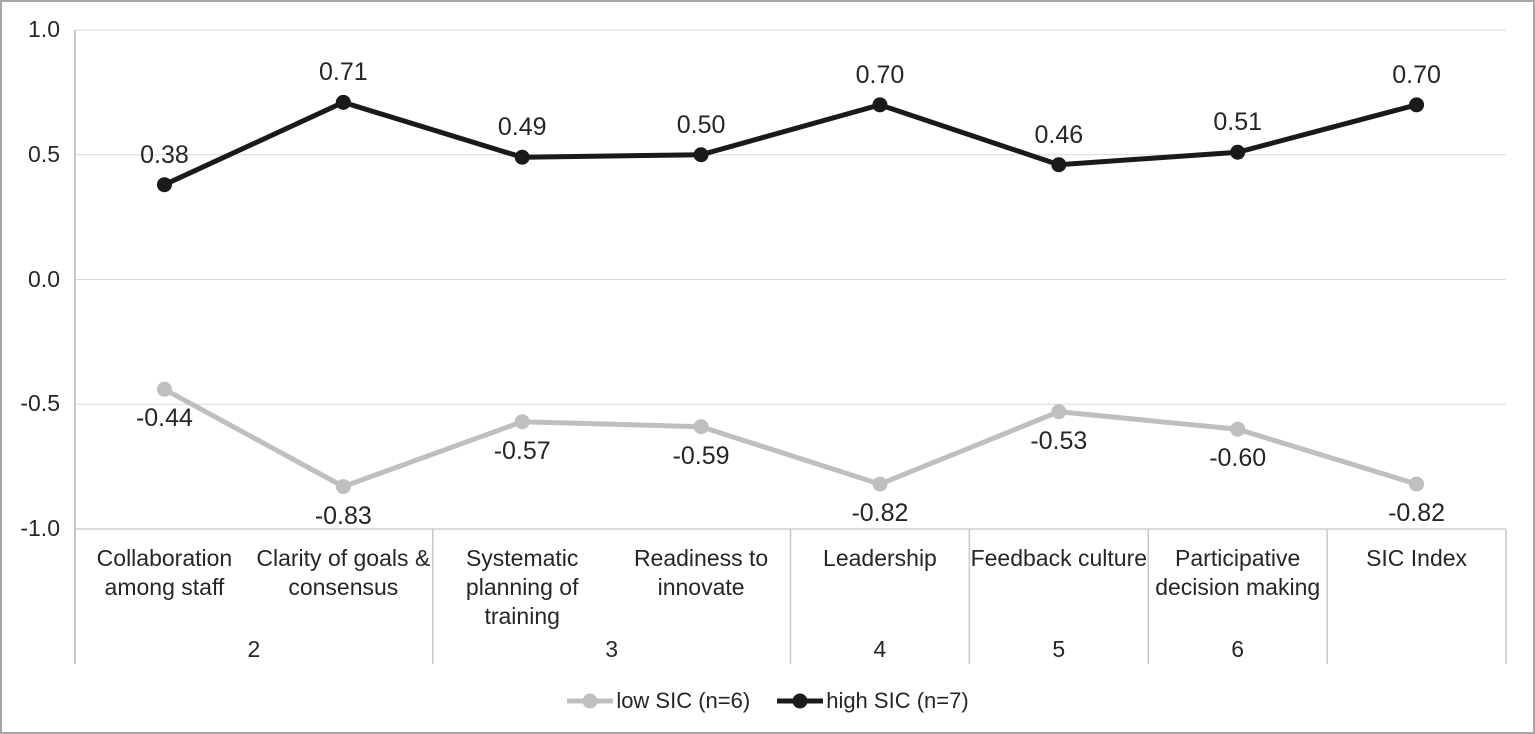 This screenshot has height=734, width=1535. What do you see at coordinates (40, 403) in the screenshot?
I see `y-axis-tick-label: -0.5` at bounding box center [40, 403].